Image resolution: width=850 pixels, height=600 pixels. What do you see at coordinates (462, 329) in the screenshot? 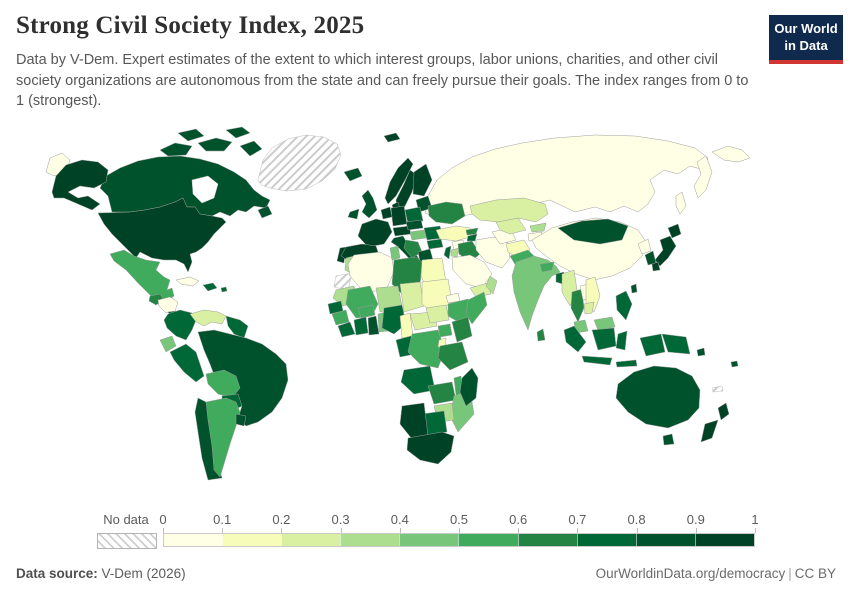
I see `country-kenya` at bounding box center [462, 329].